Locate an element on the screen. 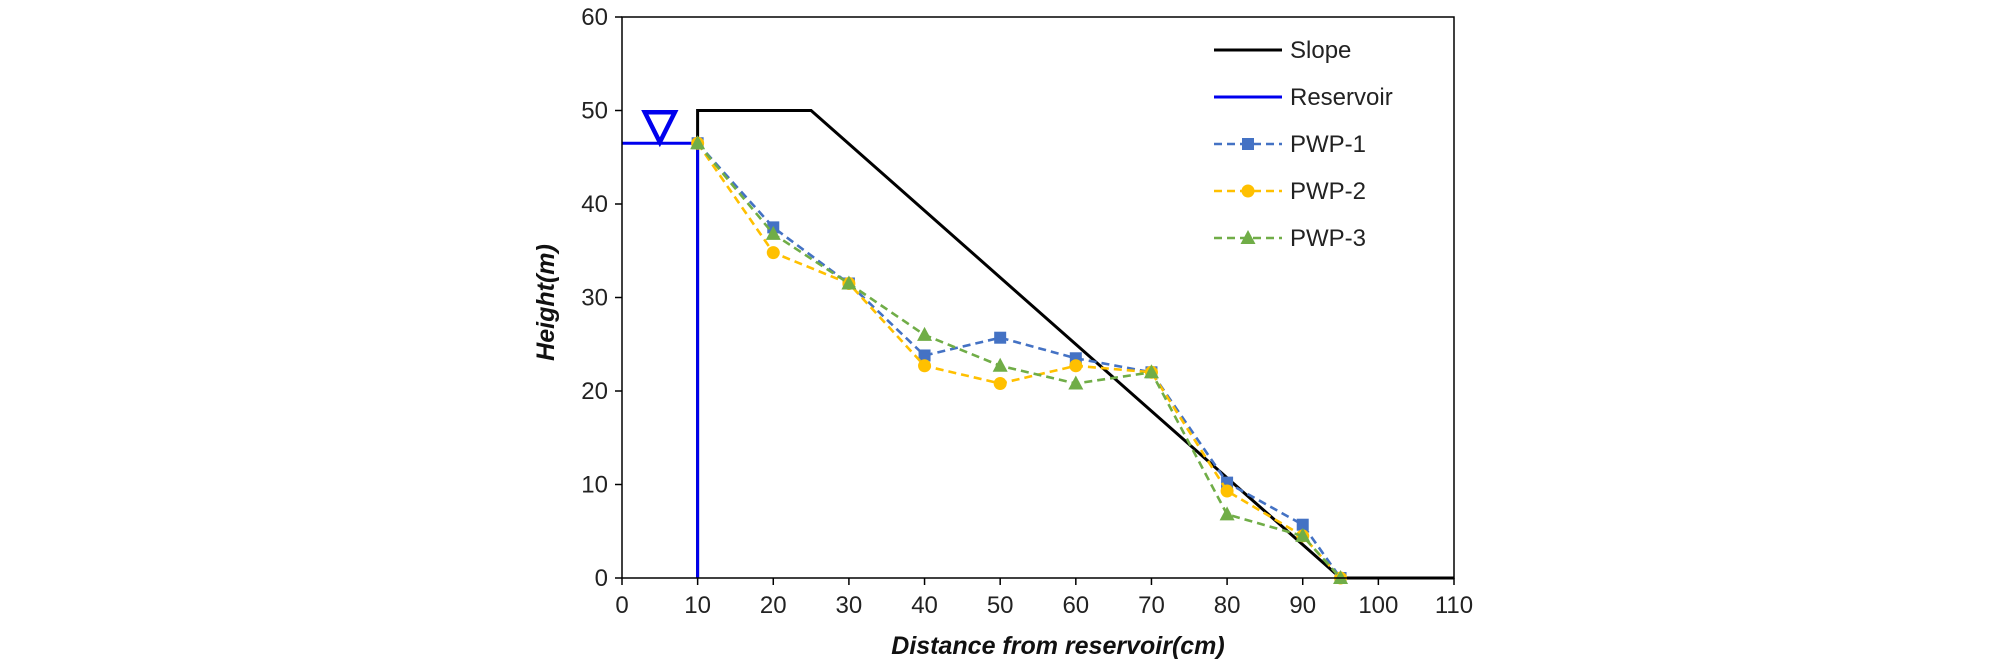 The height and width of the screenshot is (663, 2008). legend-item-pwp-1: PWP-1 is located at coordinates (1290, 144).